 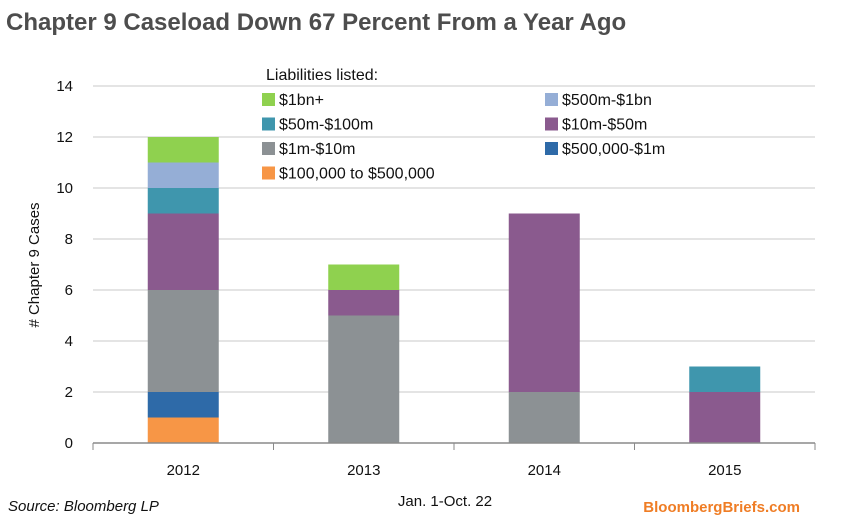 What do you see at coordinates (604, 125) in the screenshot?
I see `legend-label: $10m-$50m` at bounding box center [604, 125].